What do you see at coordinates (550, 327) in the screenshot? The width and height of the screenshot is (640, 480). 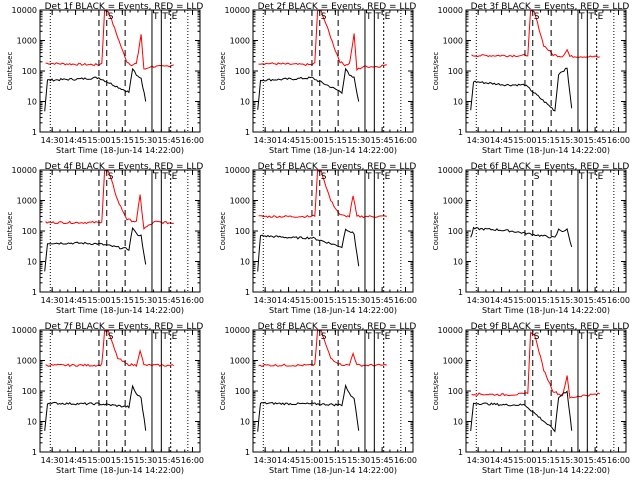 I see `panel-title: Det 9f BLACK = Events, RED = LLD` at bounding box center [550, 327].